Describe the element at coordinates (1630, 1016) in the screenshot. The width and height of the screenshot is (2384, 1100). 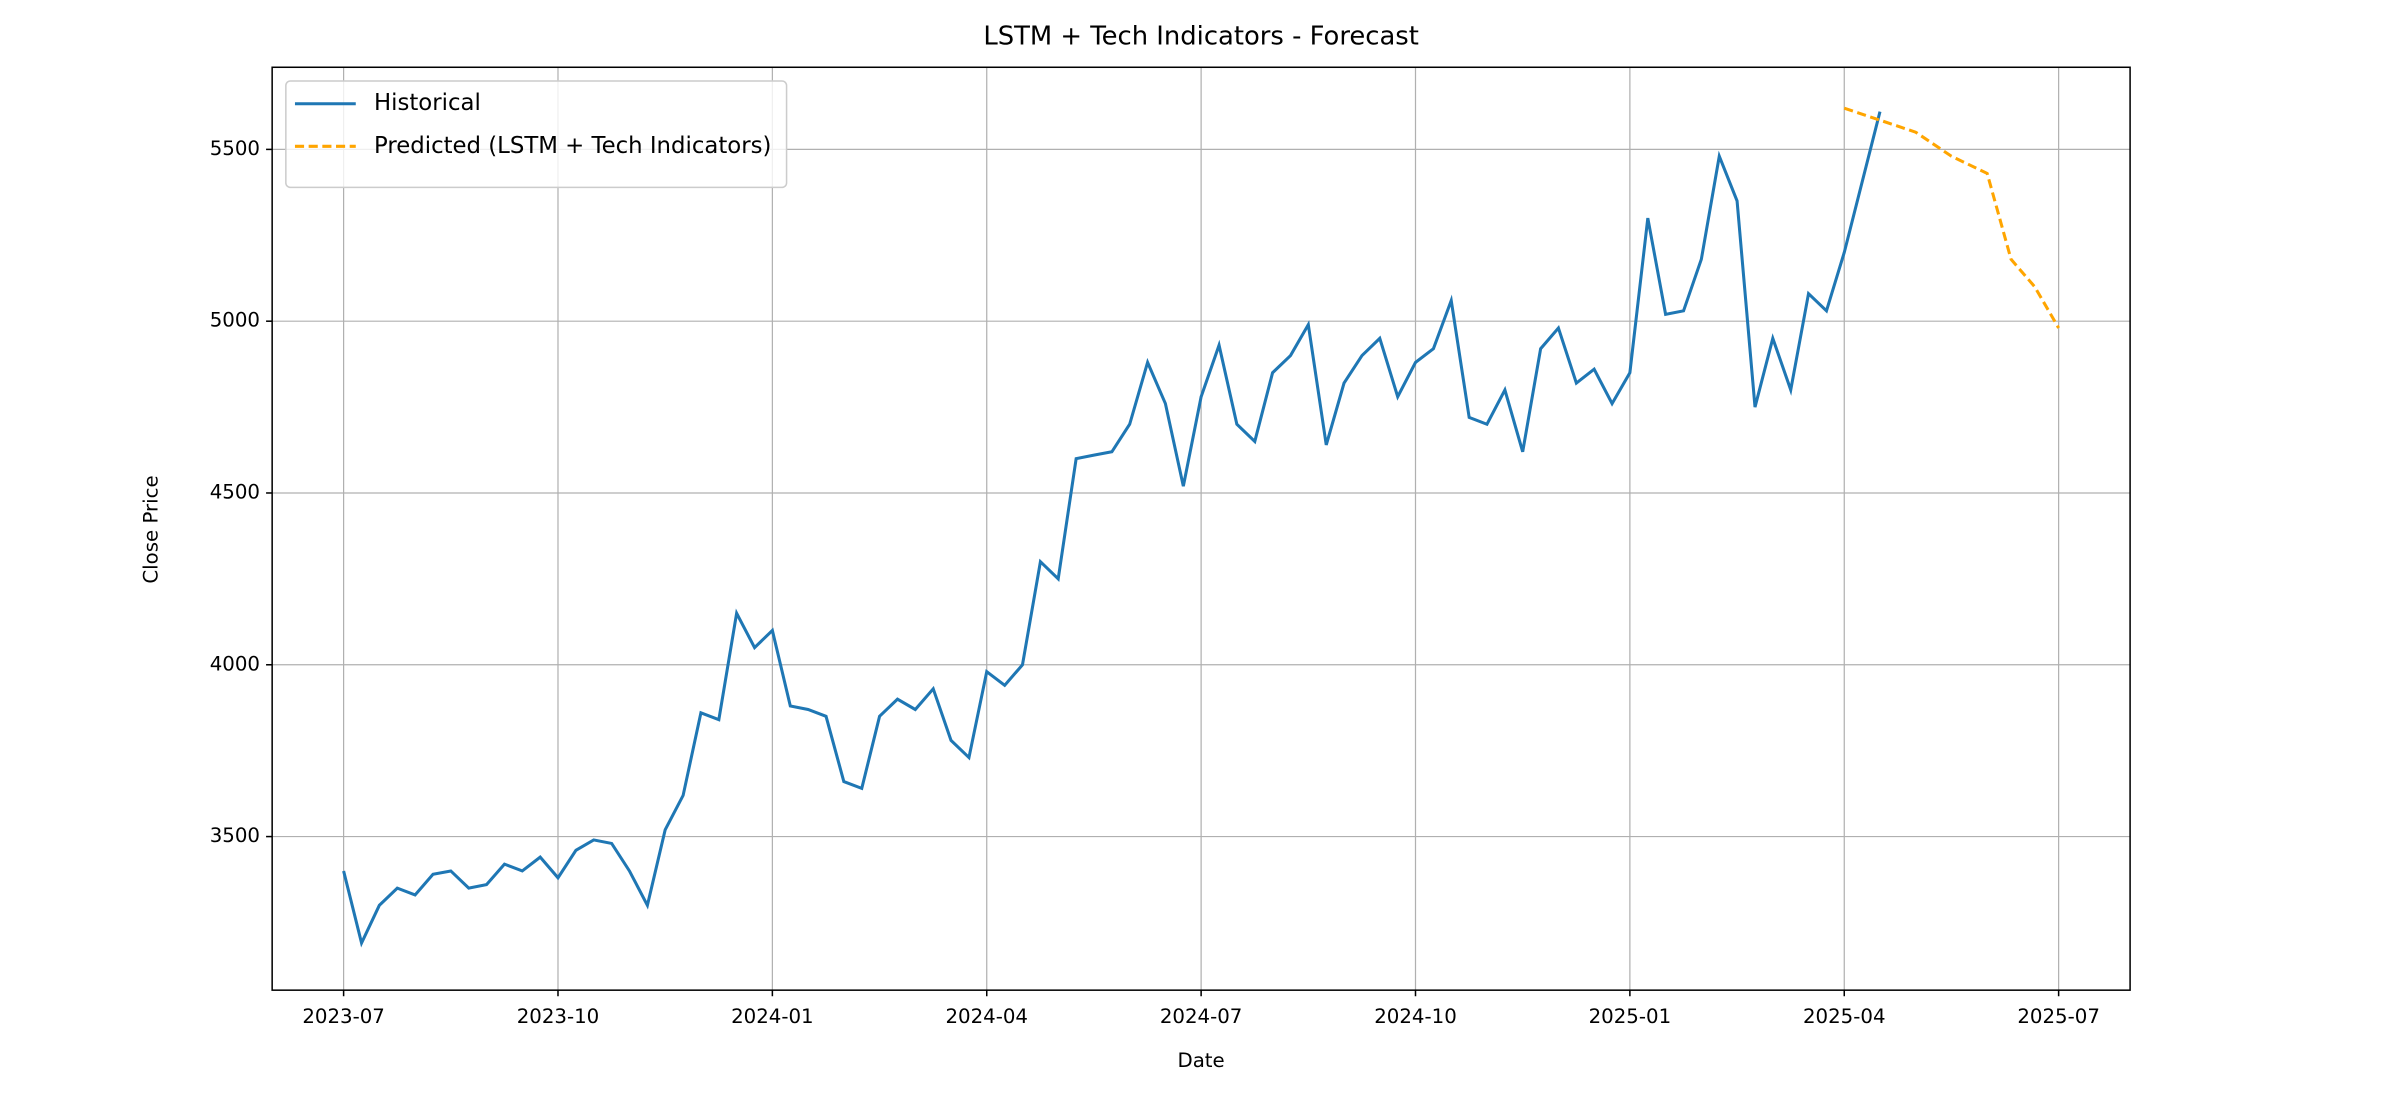
I see `x-tick-label: 2025-01` at that location.